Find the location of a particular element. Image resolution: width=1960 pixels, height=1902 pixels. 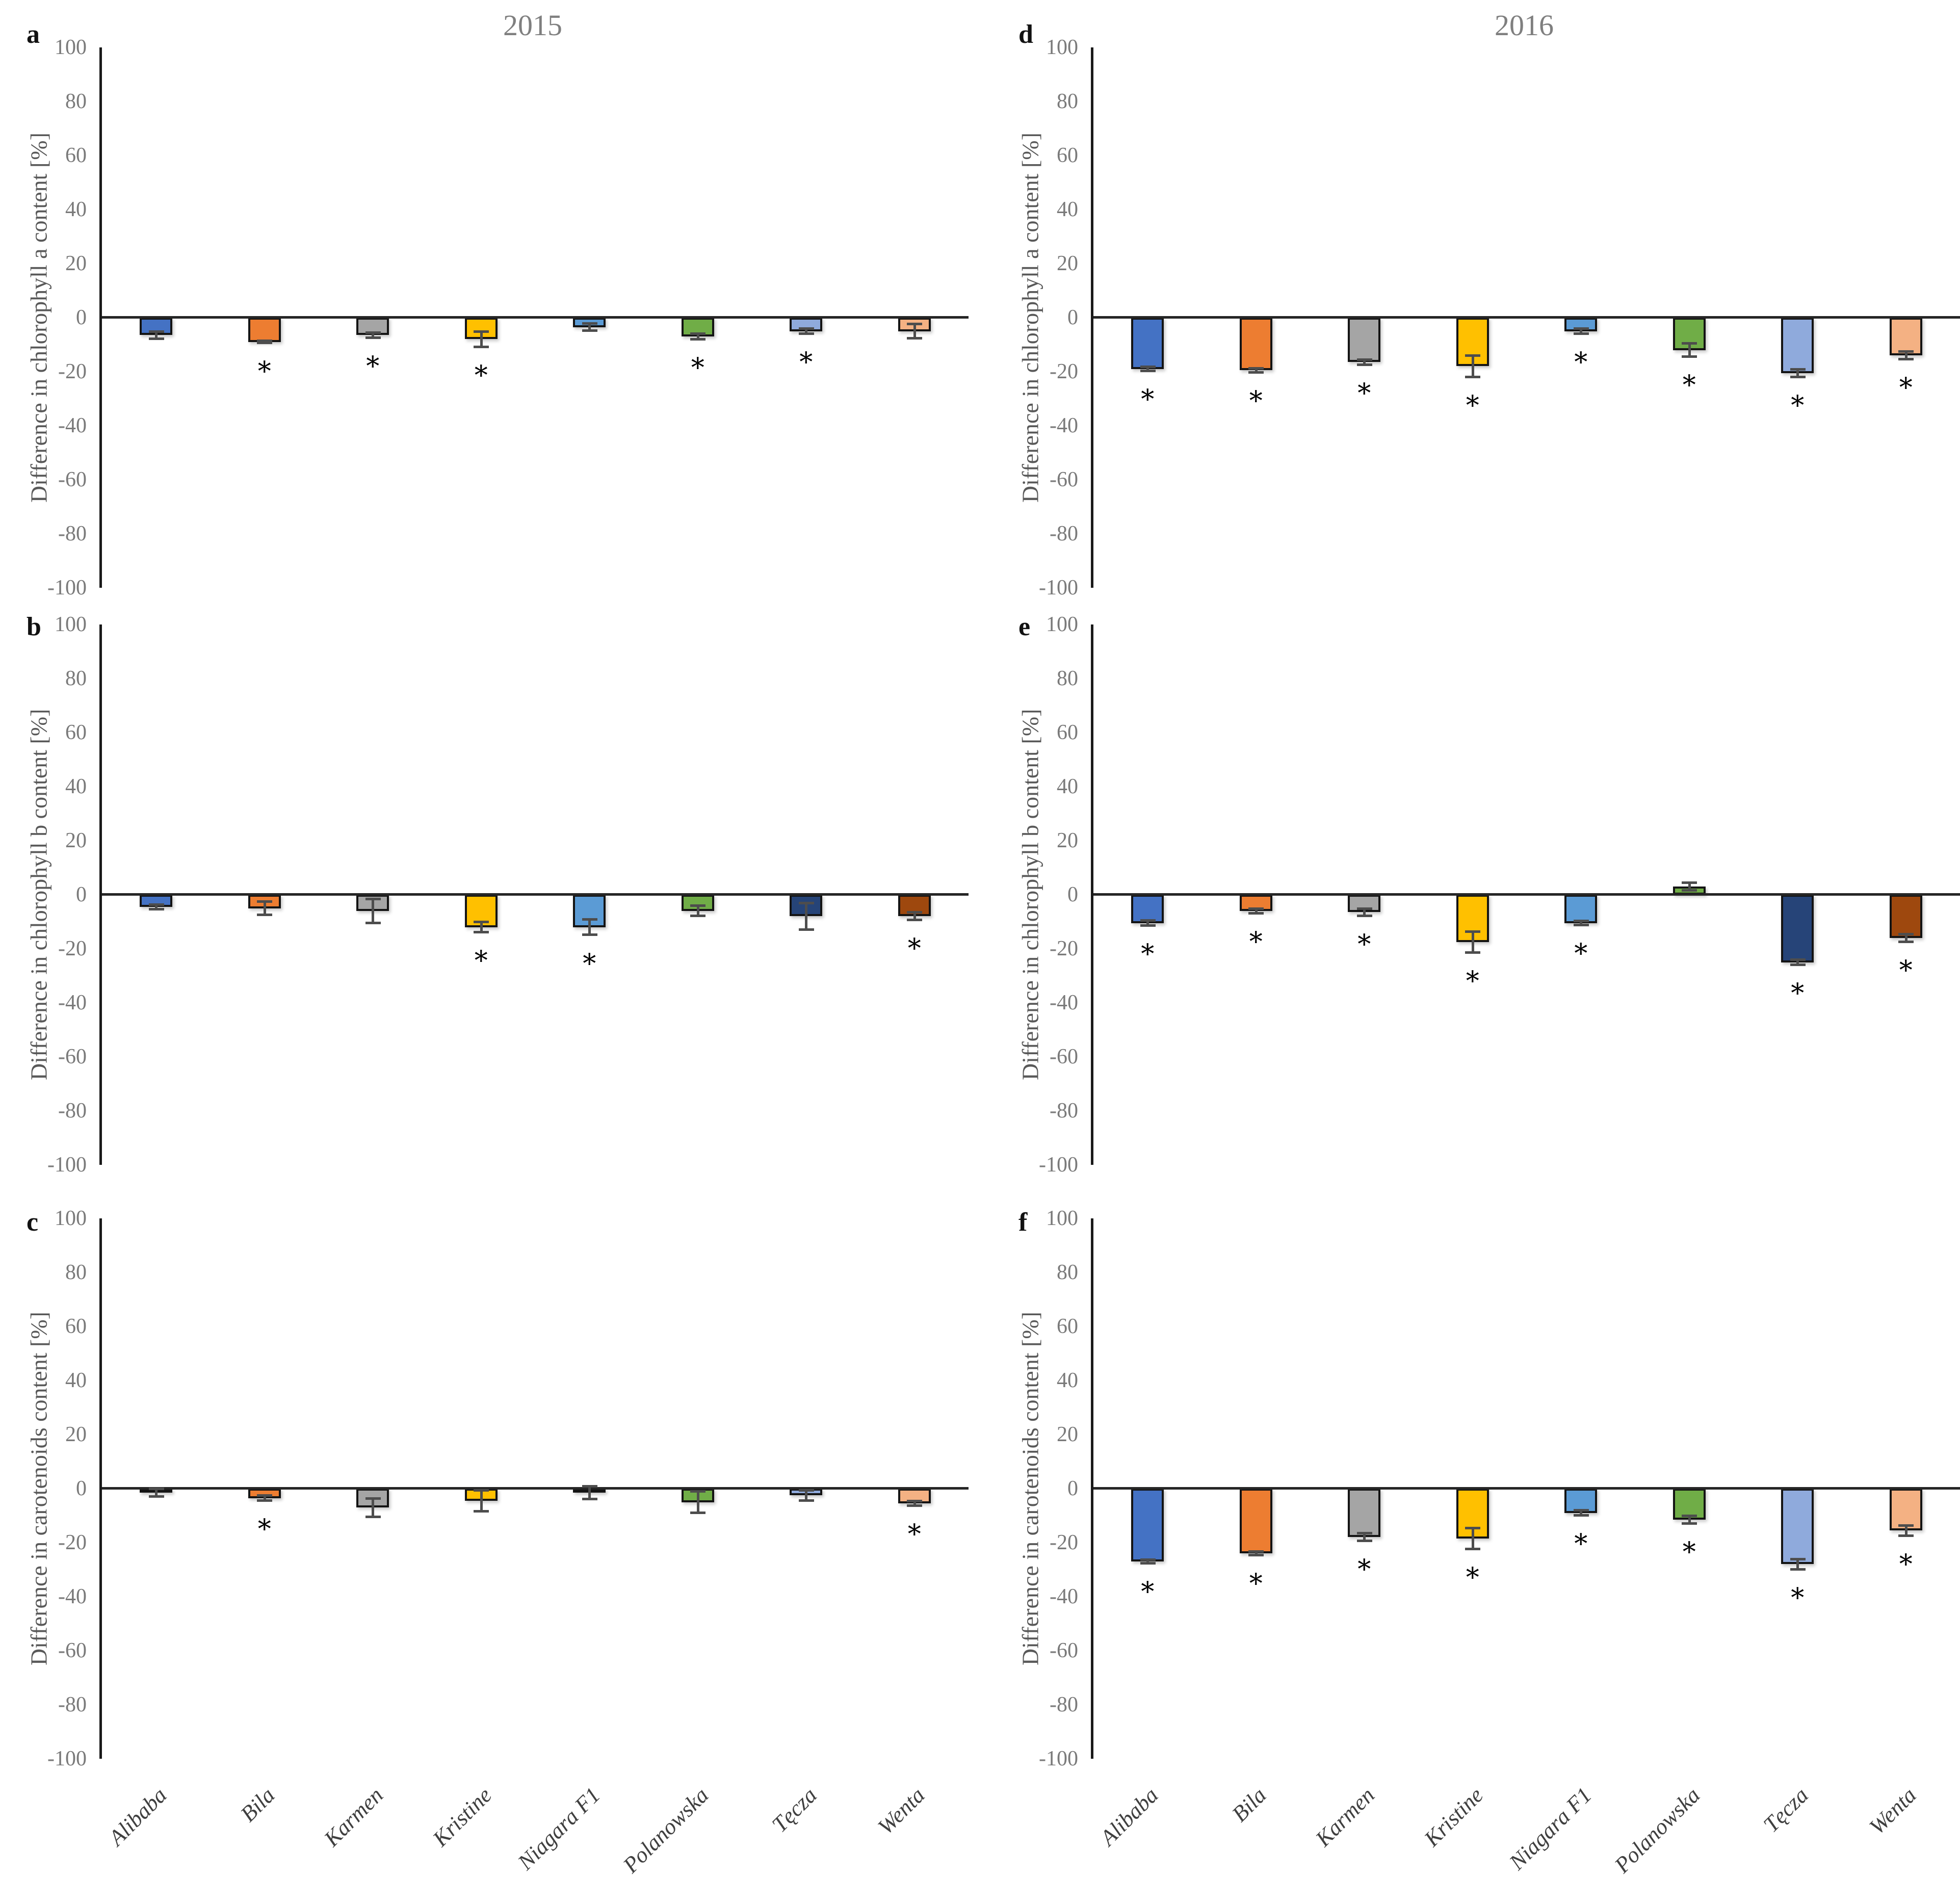

bar-niagara-f1 is located at coordinates (1581, 909).